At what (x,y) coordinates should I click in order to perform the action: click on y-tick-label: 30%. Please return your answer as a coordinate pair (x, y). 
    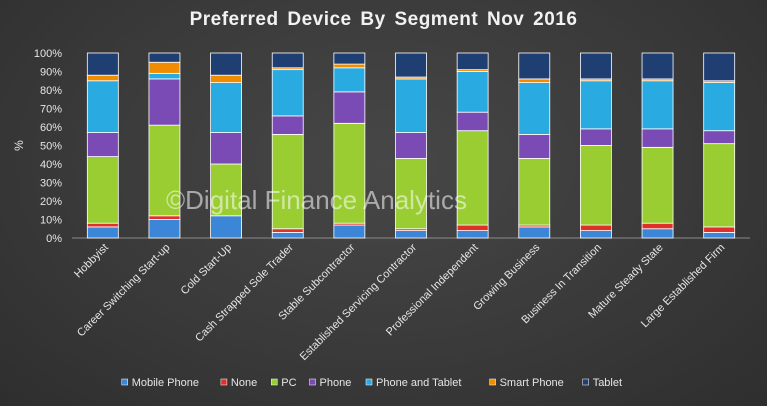
    Looking at the image, I should click on (51, 184).